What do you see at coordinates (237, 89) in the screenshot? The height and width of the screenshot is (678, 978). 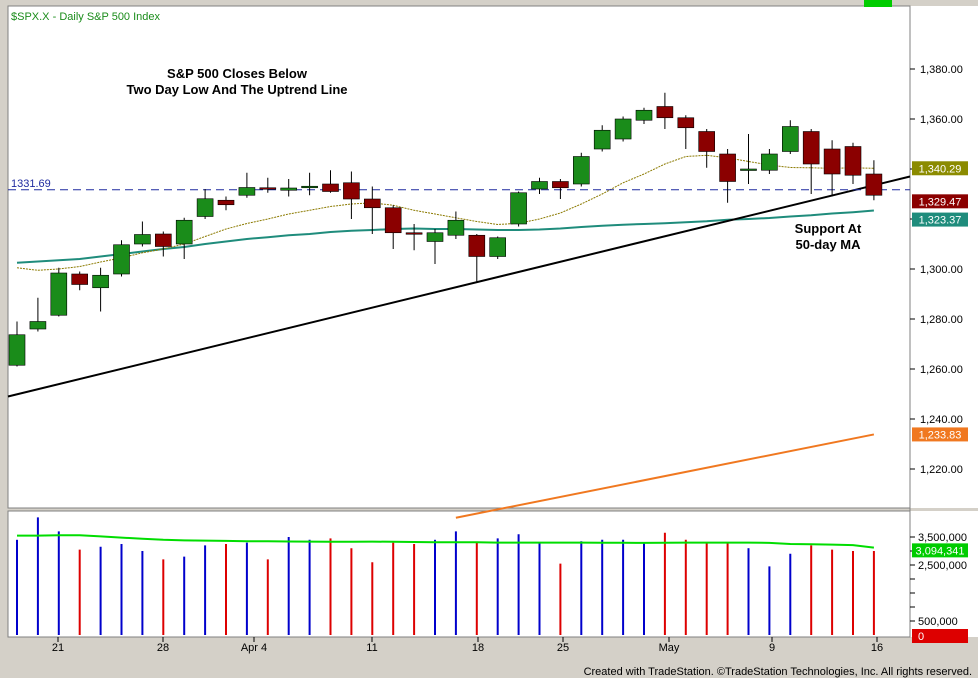 I see `annotation-title-line2: Two Day Low And The Uptrend Line` at bounding box center [237, 89].